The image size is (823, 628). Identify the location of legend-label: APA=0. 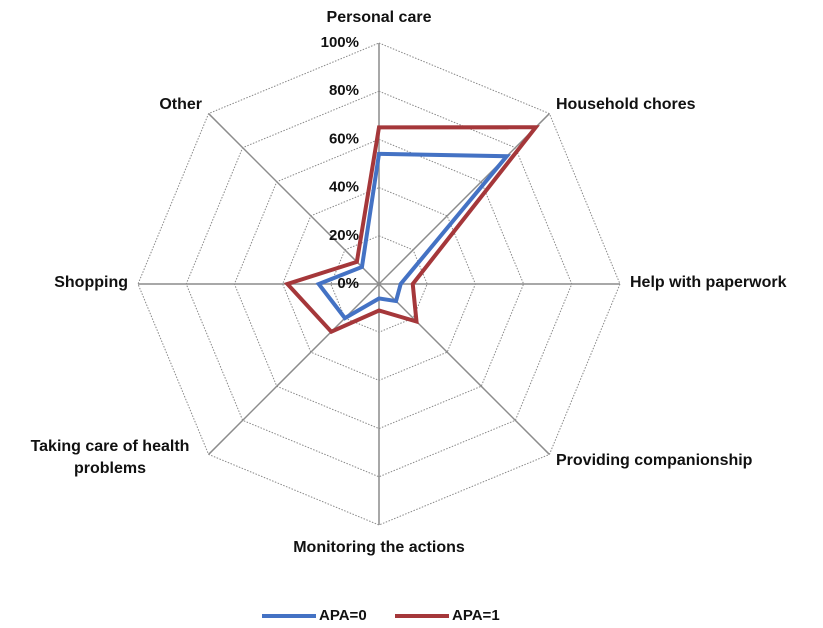
(343, 615).